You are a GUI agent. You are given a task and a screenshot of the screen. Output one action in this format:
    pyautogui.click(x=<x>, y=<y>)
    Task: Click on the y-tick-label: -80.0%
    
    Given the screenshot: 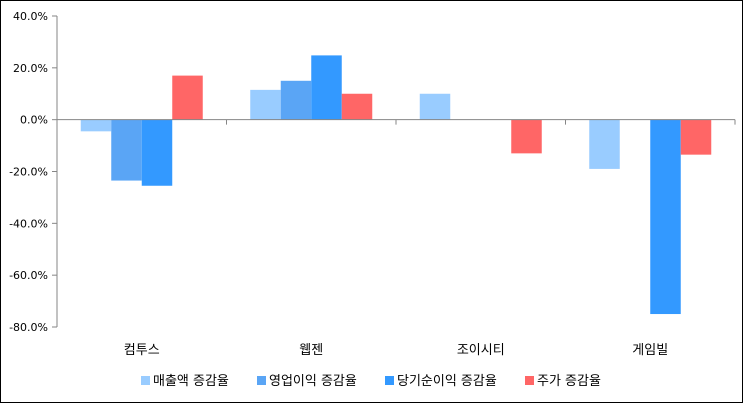 What is the action you would take?
    pyautogui.click(x=28, y=327)
    